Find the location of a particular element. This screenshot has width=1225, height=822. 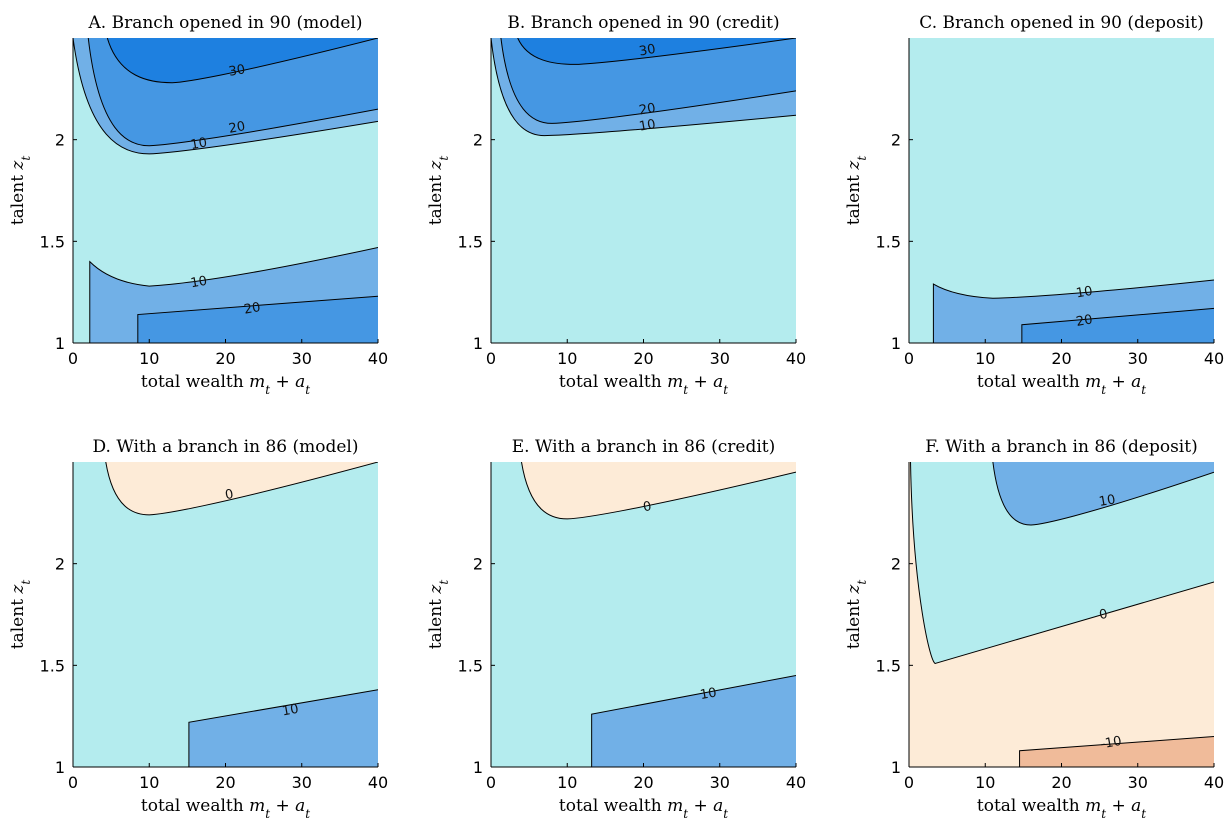

panel-title: D. With a branch in 86 (model) is located at coordinates (226, 447).